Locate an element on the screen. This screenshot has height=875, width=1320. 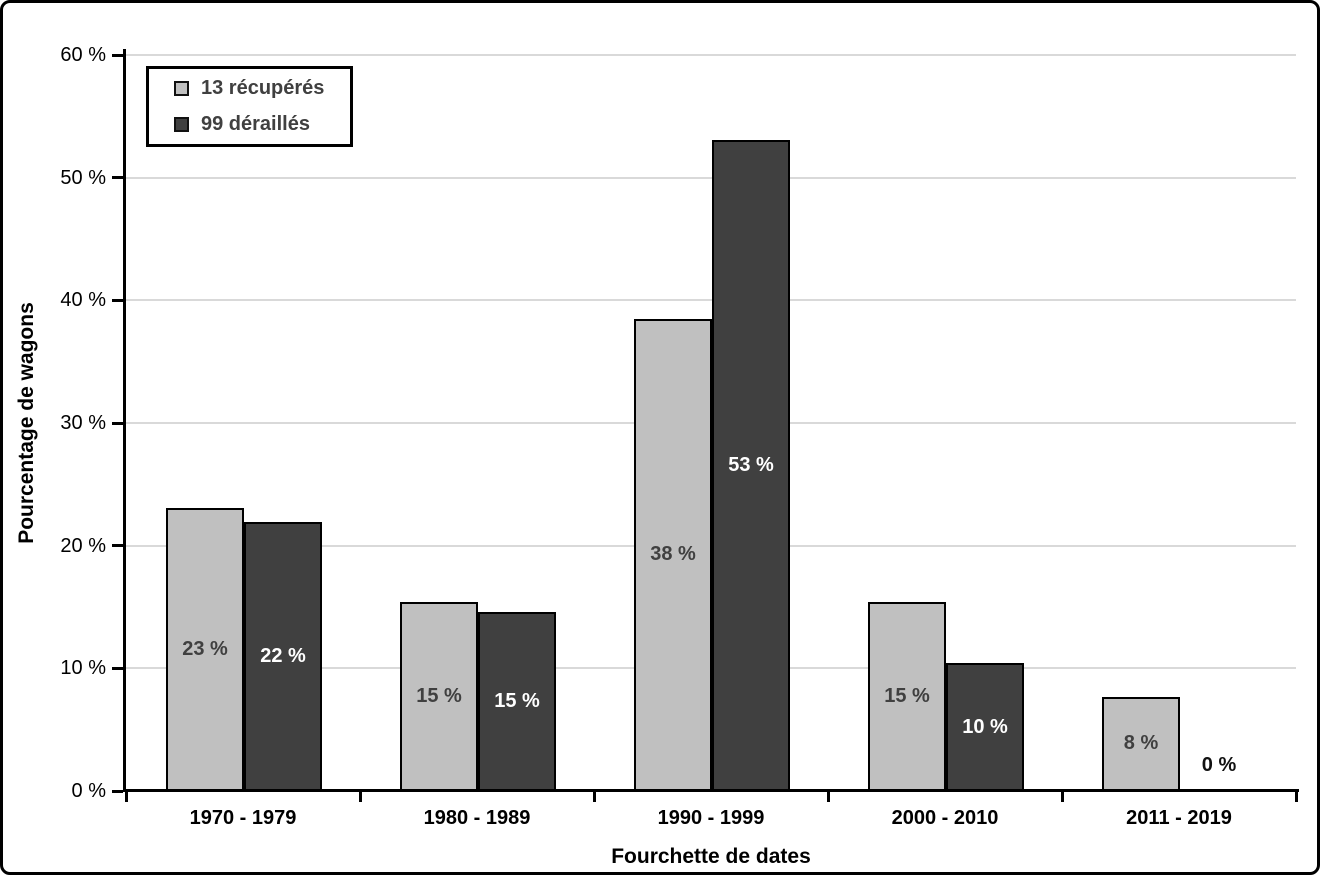
y-axis-tick-label: 40 % is located at coordinates (83, 300).